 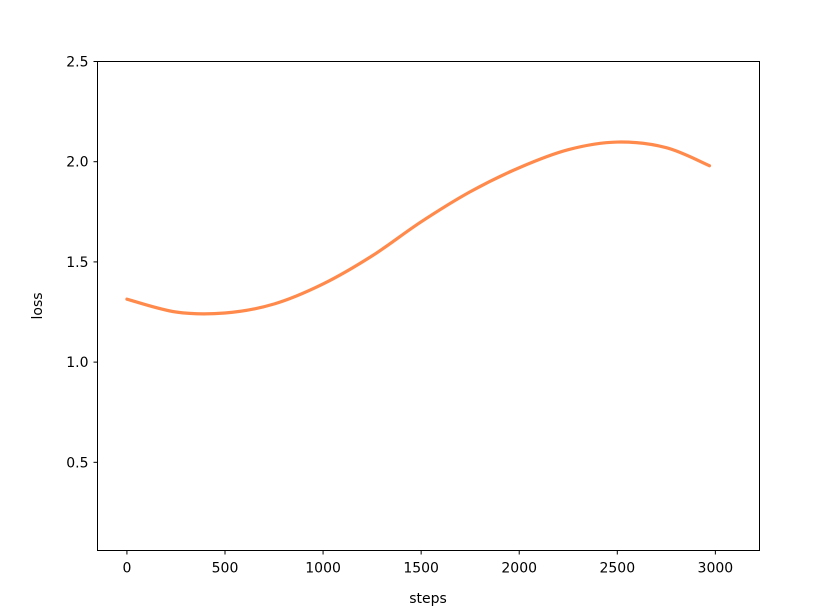 I want to click on y-tick-label: 0.5, so click(x=77, y=463).